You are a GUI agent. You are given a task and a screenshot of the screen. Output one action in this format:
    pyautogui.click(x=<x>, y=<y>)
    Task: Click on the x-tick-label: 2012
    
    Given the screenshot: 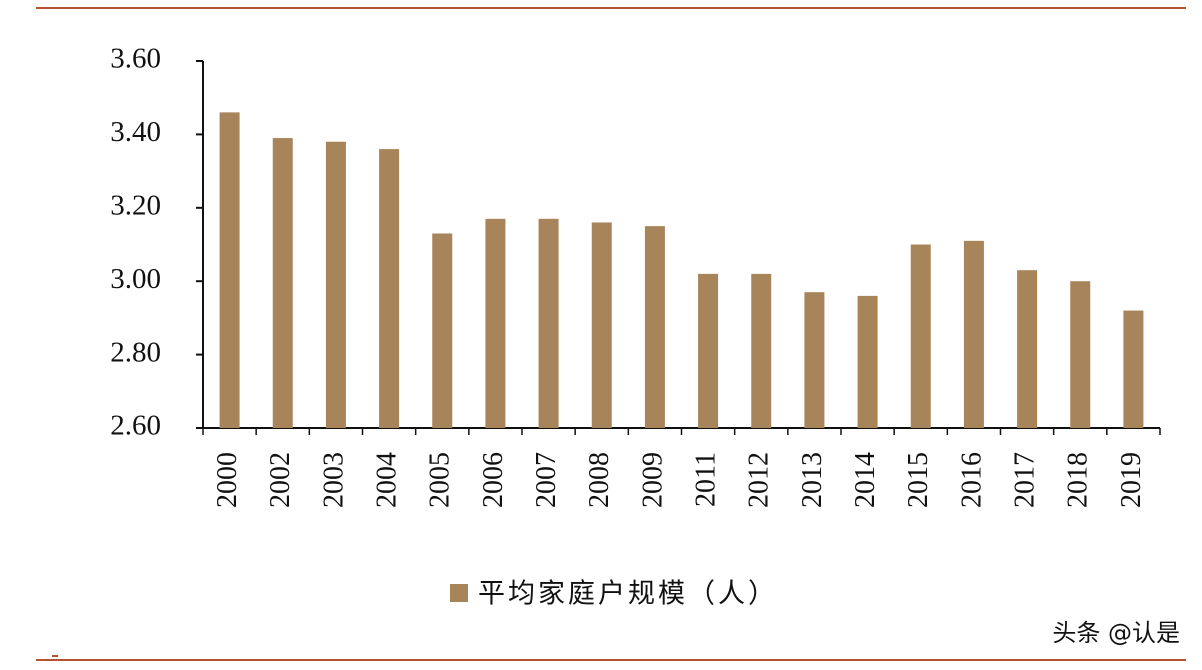 What is the action you would take?
    pyautogui.click(x=759, y=480)
    